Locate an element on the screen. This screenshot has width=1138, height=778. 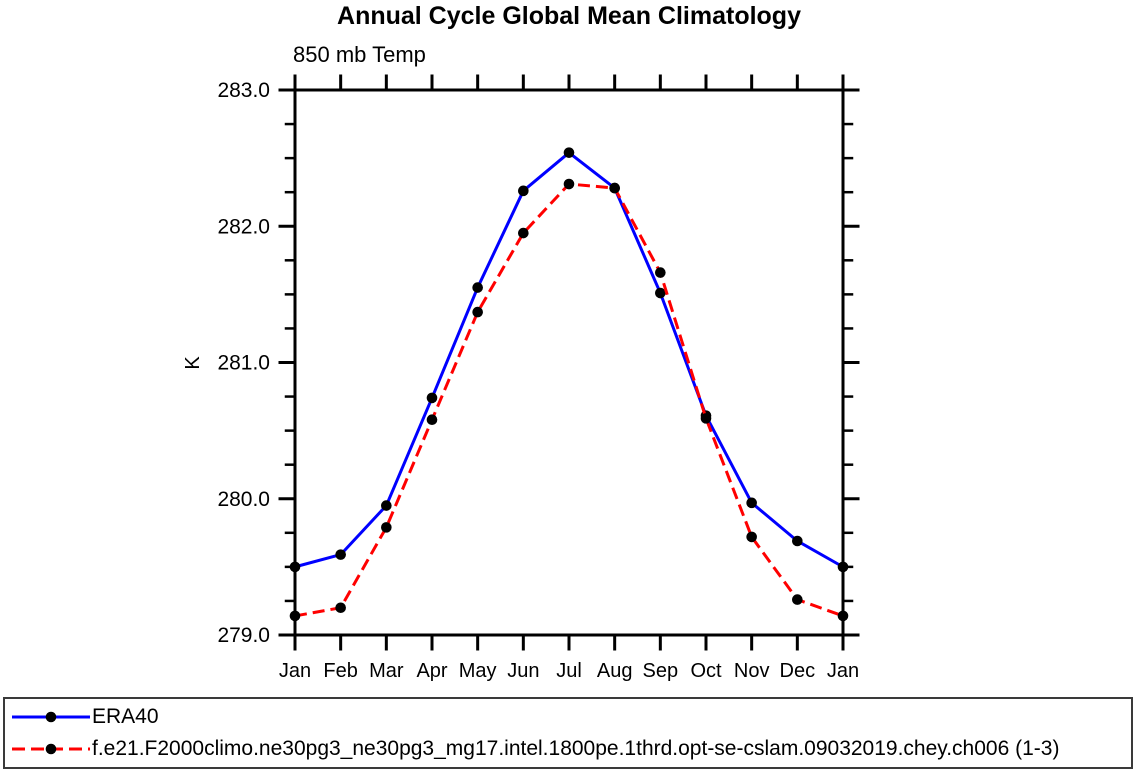
y-tick-label: 279.0 is located at coordinates (243, 635).